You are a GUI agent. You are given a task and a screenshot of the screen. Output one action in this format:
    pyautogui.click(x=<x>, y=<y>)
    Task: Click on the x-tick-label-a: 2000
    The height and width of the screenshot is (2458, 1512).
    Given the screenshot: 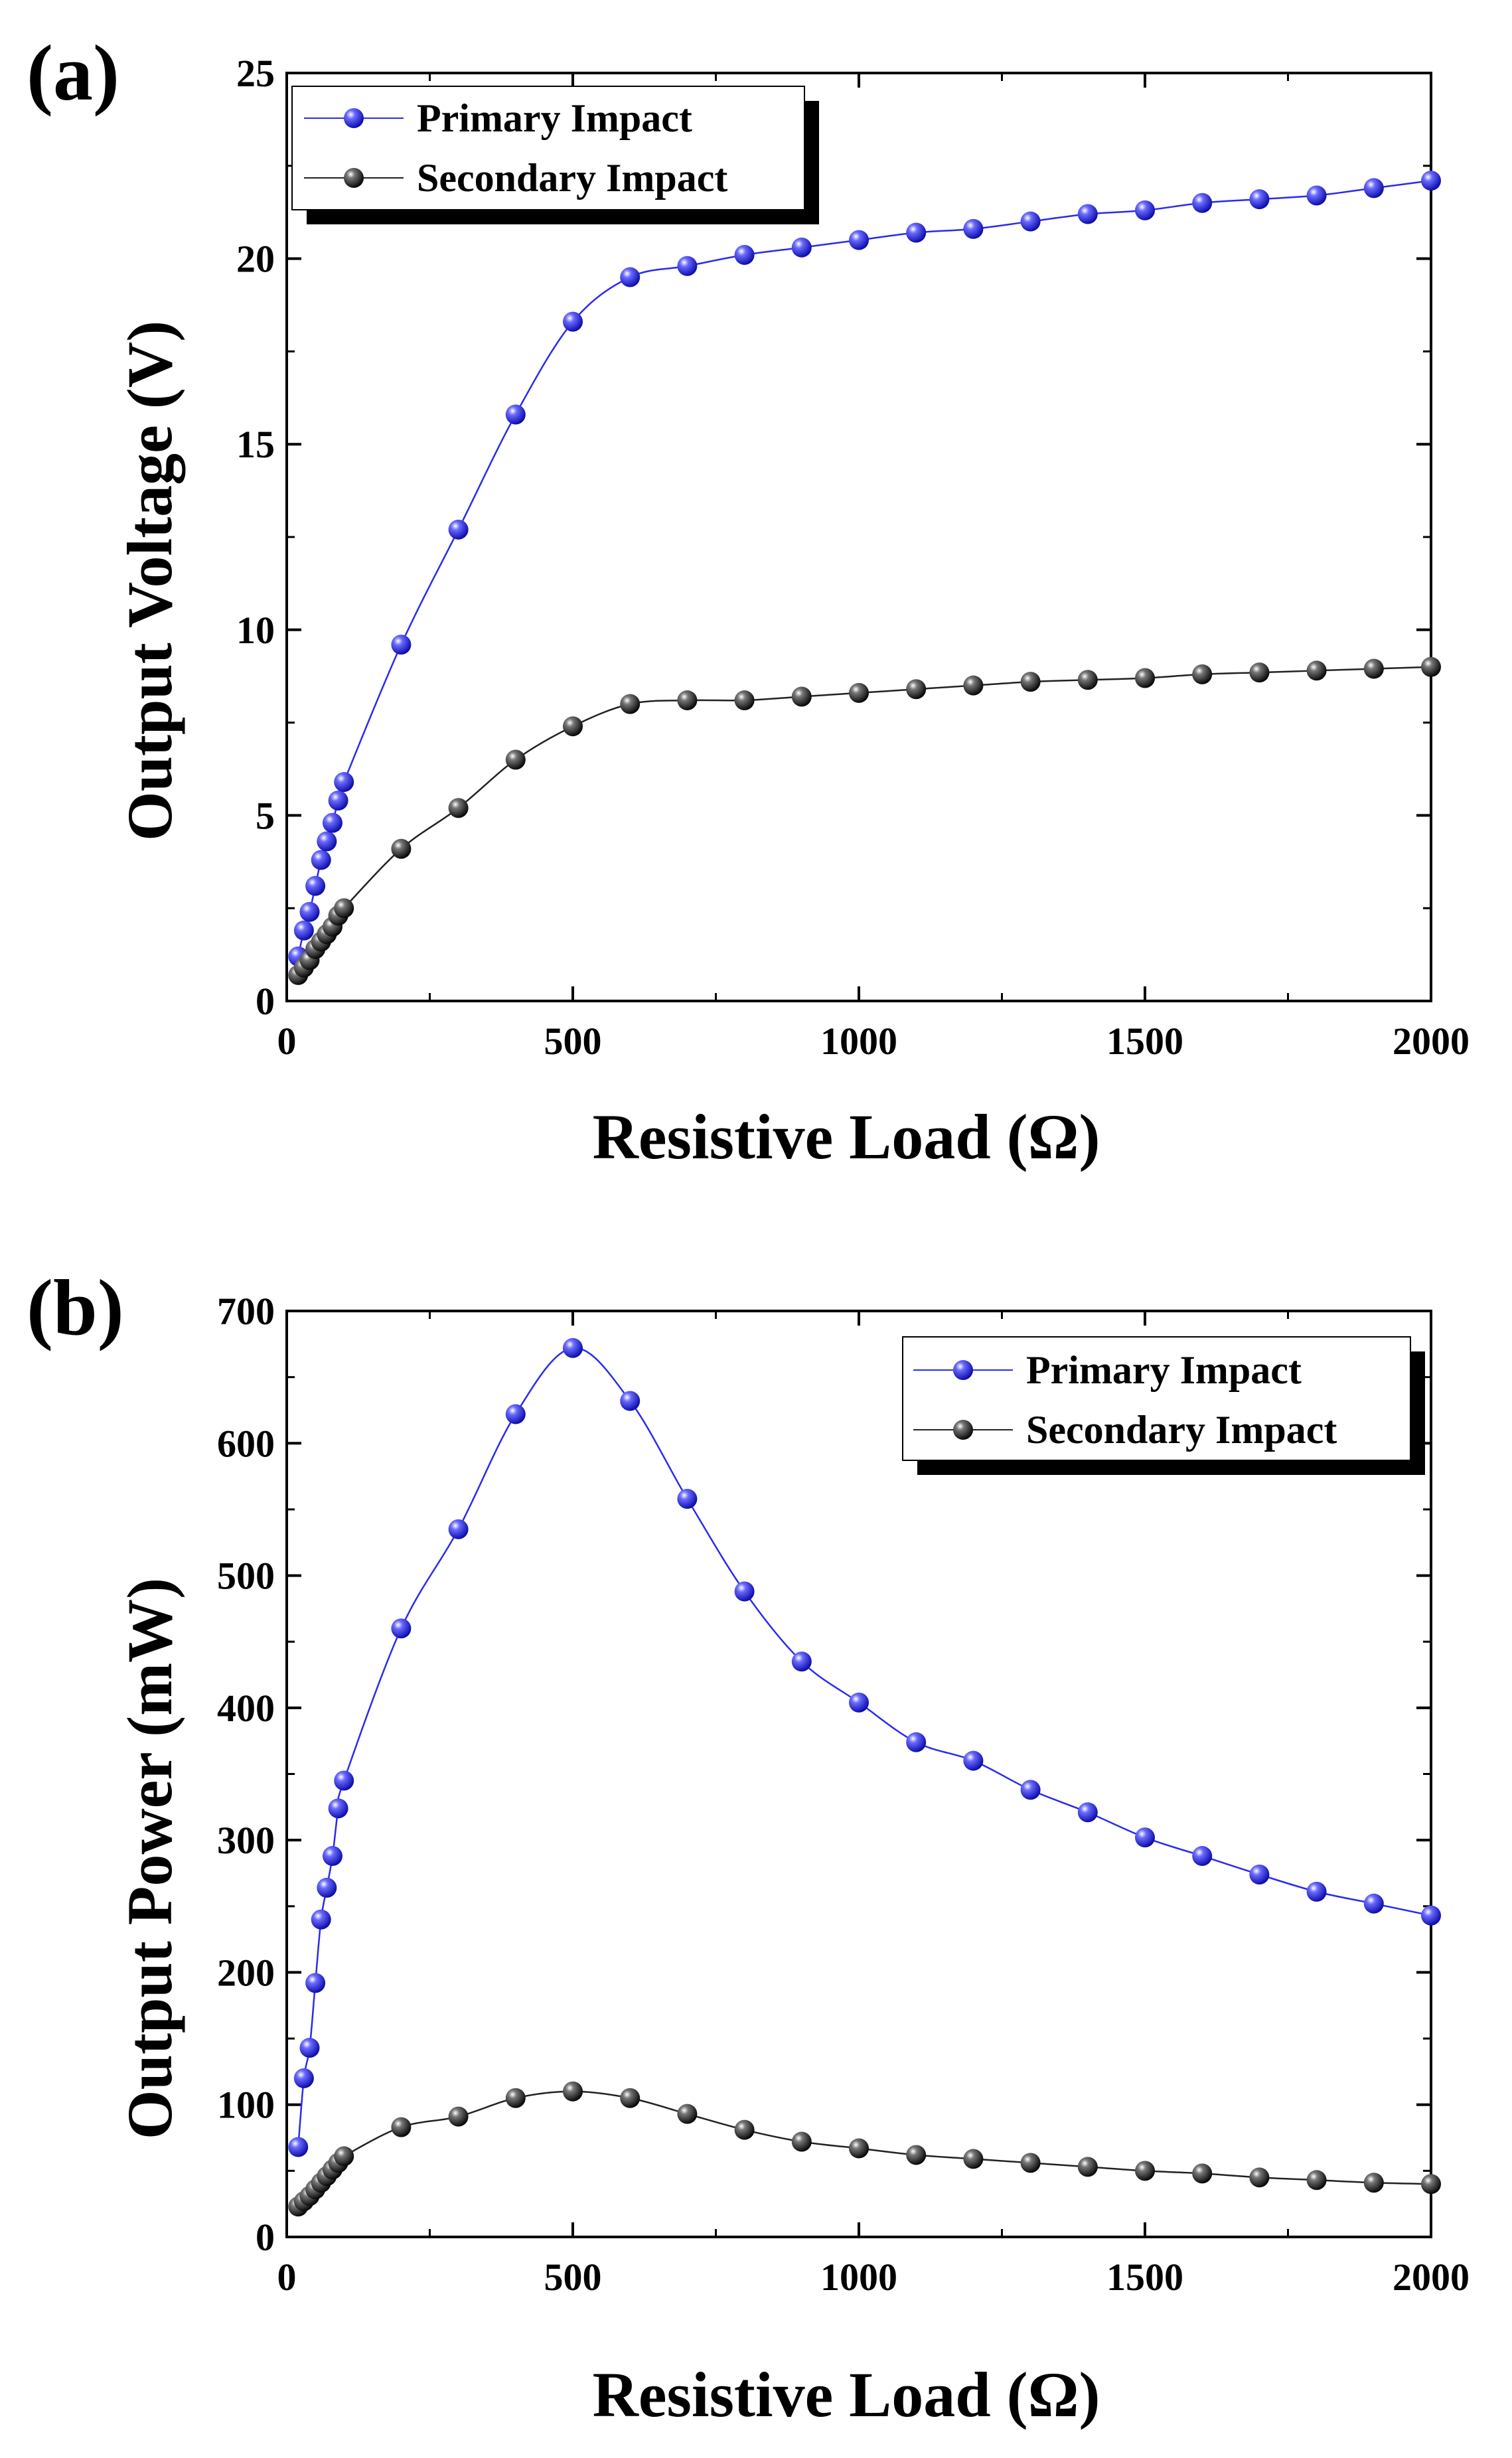 What is the action you would take?
    pyautogui.click(x=1431, y=1041)
    